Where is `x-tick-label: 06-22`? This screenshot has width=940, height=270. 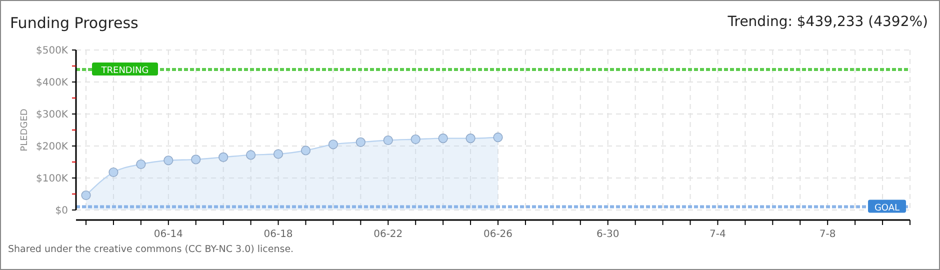 x-tick-label: 06-22 is located at coordinates (388, 234).